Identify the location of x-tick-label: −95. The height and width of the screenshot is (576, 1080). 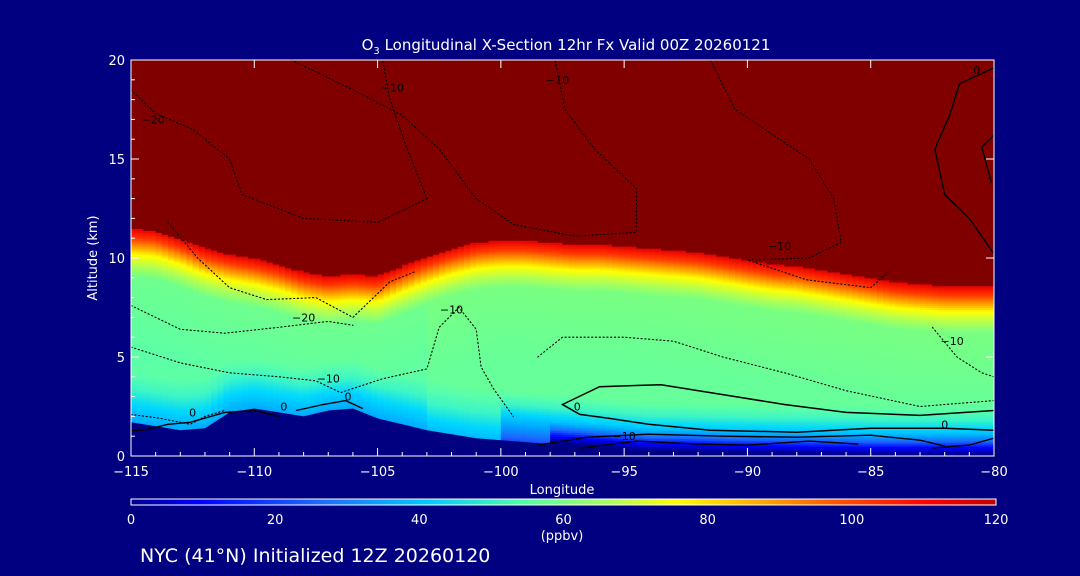
(623, 472).